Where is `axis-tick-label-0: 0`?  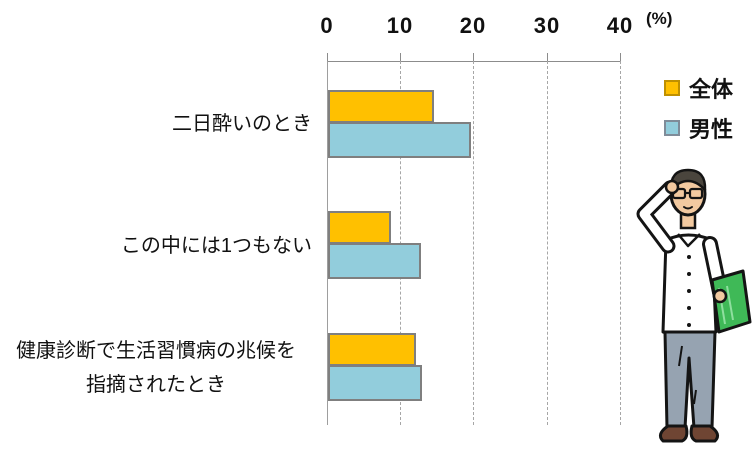 axis-tick-label-0: 0 is located at coordinates (327, 25).